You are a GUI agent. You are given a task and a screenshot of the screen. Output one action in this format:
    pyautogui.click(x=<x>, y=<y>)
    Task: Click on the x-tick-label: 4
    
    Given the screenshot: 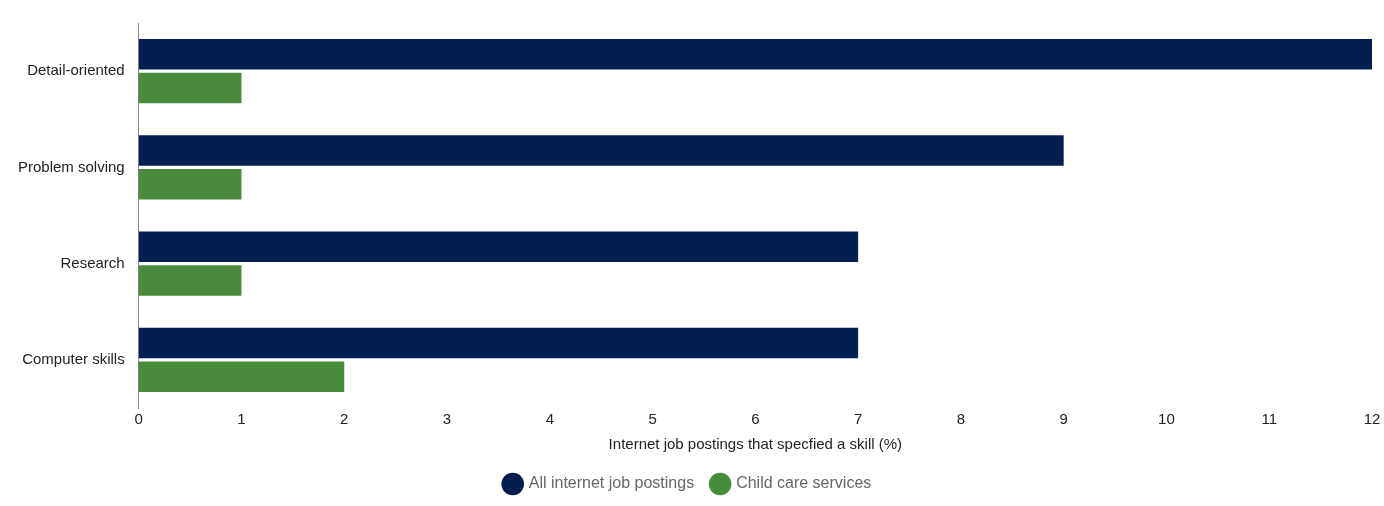 What is the action you would take?
    pyautogui.click(x=549, y=419)
    